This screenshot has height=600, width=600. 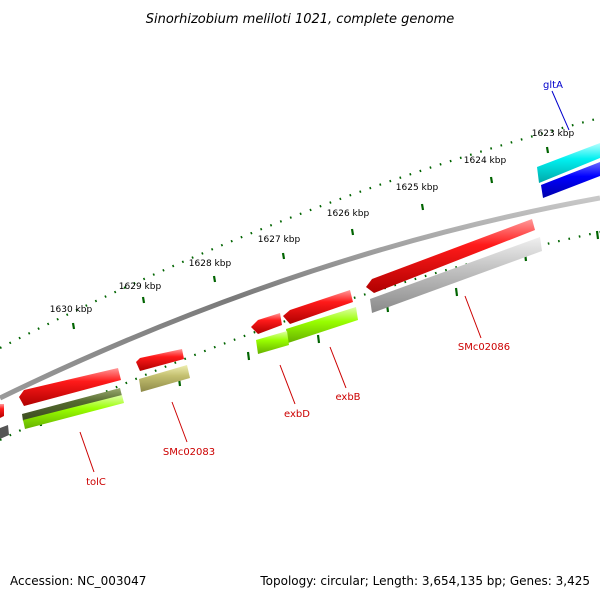 What do you see at coordinates (553, 134) in the screenshot?
I see `tick-label-1623: 1623 kbp` at bounding box center [553, 134].